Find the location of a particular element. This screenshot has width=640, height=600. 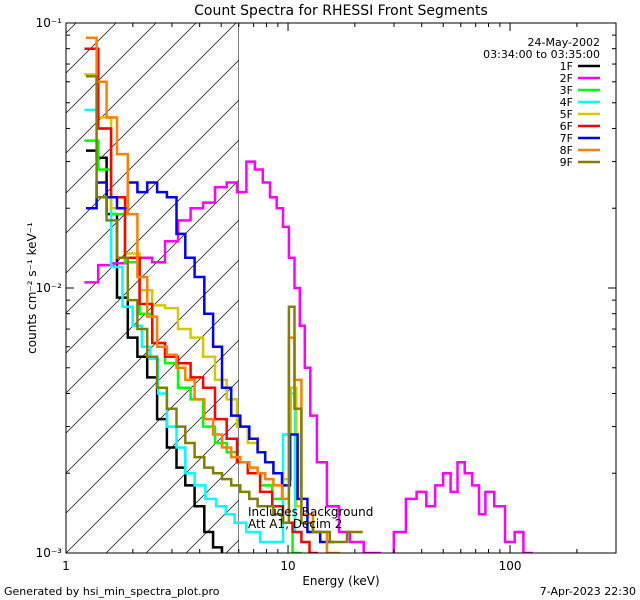

legend-label-5F: 5F is located at coordinates (566, 114).